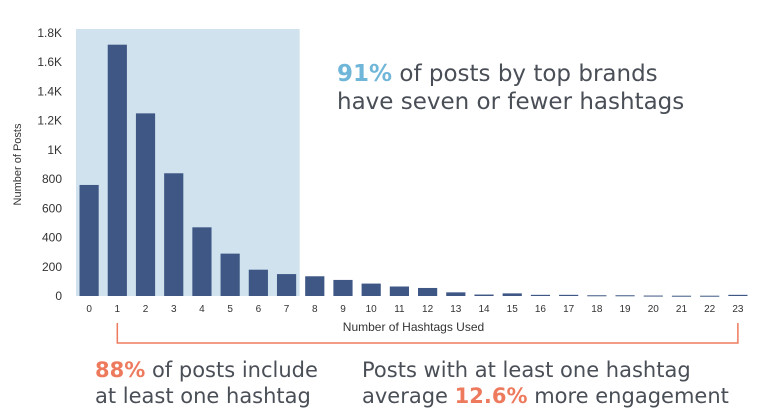 The width and height of the screenshot is (760, 419). What do you see at coordinates (52, 238) in the screenshot?
I see `y-tick-label: 400` at bounding box center [52, 238].